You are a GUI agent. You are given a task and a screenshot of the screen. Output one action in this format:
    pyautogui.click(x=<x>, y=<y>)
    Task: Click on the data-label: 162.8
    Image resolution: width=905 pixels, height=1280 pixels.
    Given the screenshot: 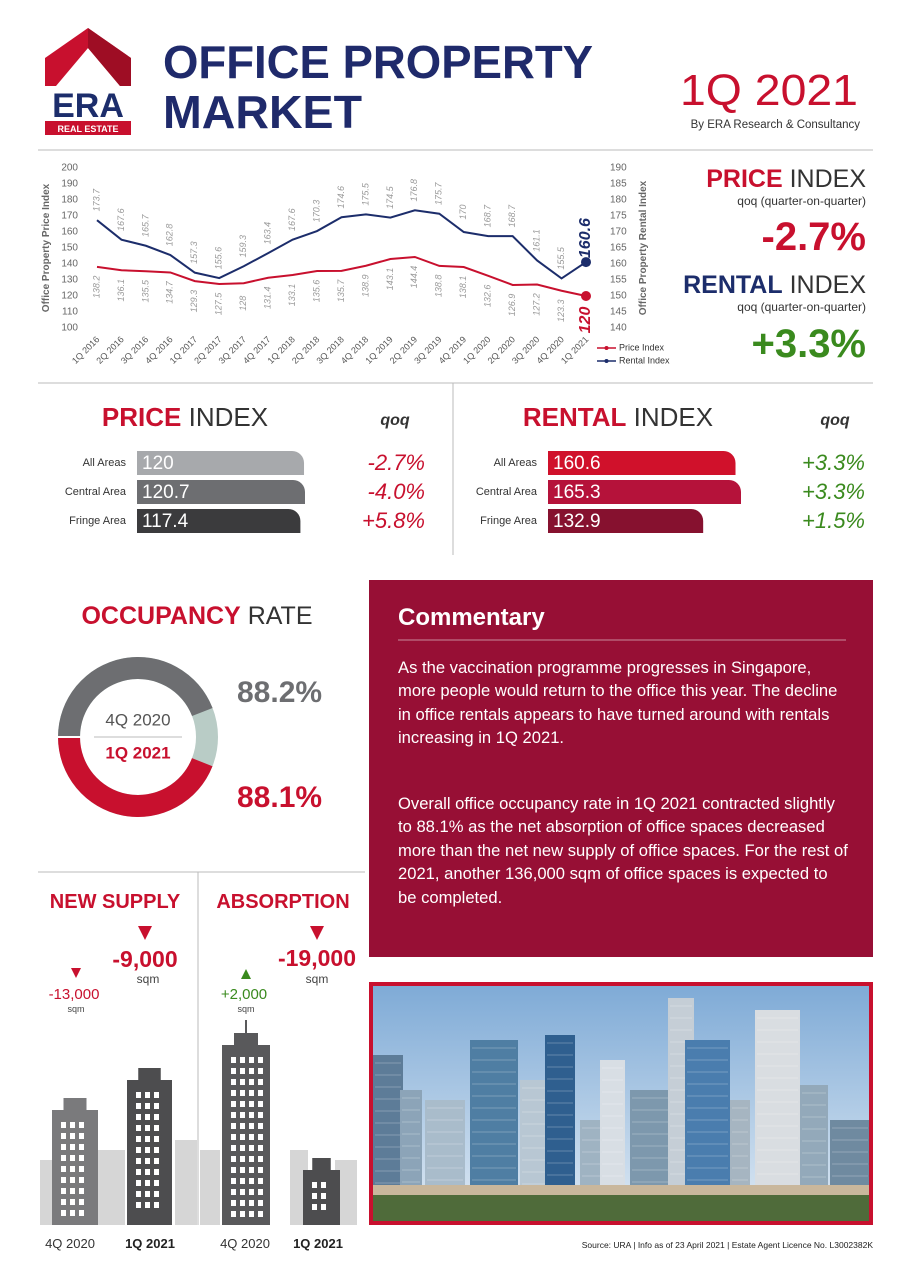 What is the action you would take?
    pyautogui.click(x=170, y=235)
    